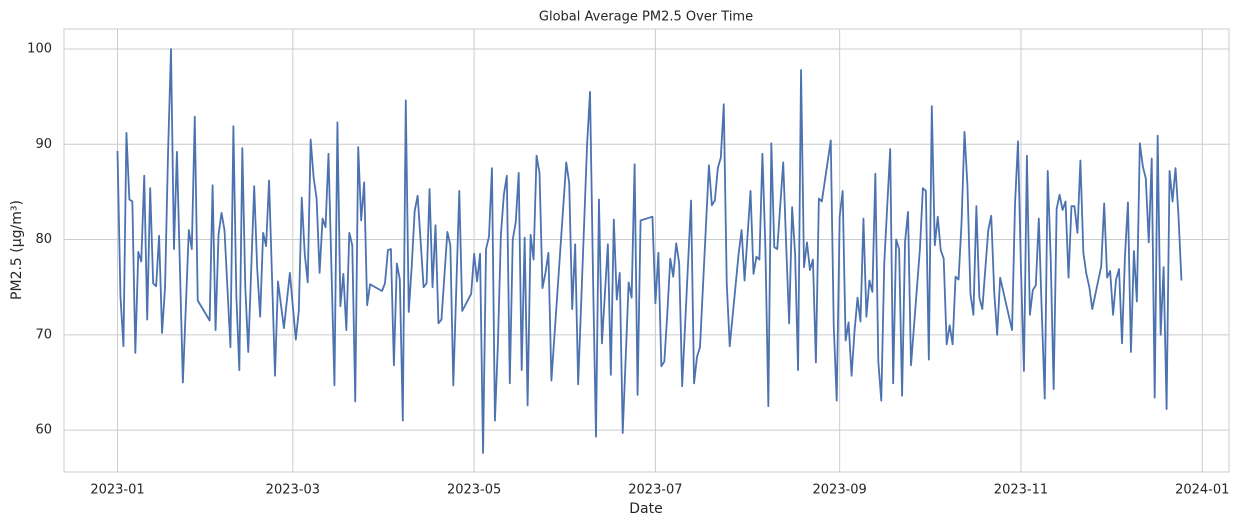 This screenshot has width=1236, height=527. I want to click on y-tick-label: 60, so click(43, 430).